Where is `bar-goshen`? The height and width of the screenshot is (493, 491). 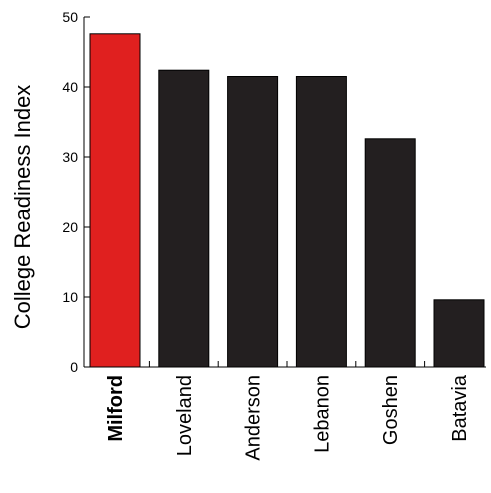 bar-goshen is located at coordinates (390, 253).